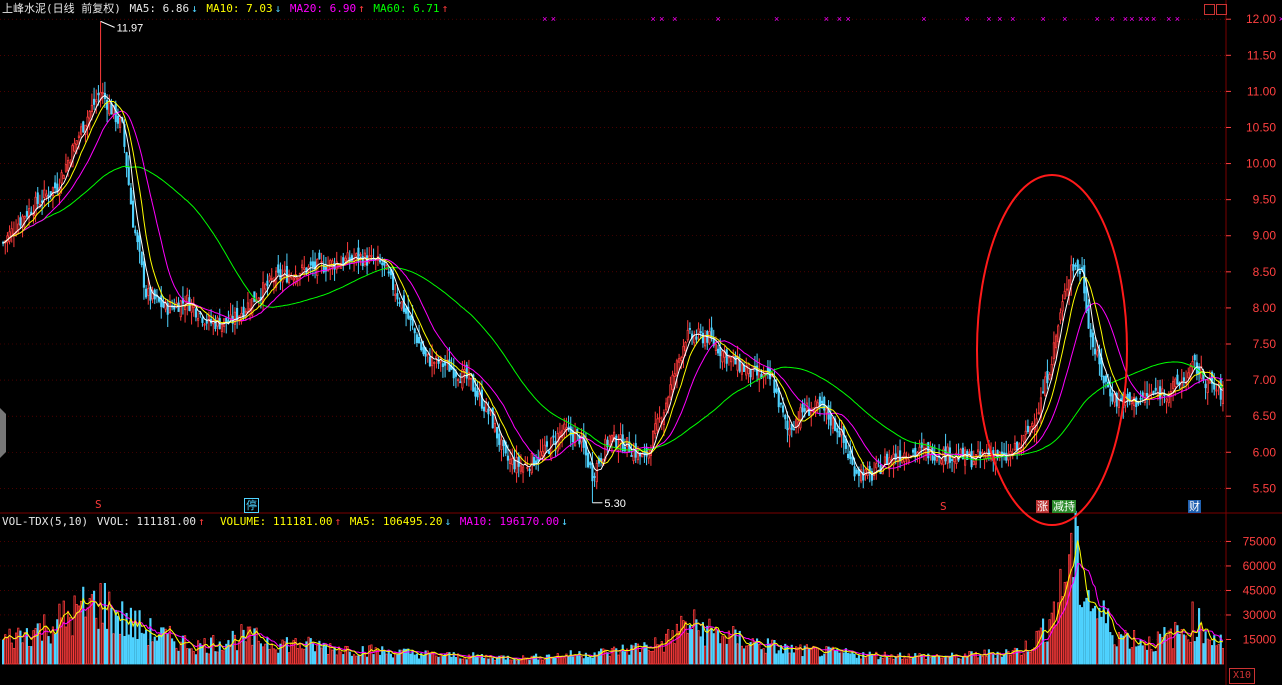 The width and height of the screenshot is (1282, 685). Describe the element at coordinates (396, 521) in the screenshot. I see `vol-ma5-value: MA5: 106495.20` at that location.